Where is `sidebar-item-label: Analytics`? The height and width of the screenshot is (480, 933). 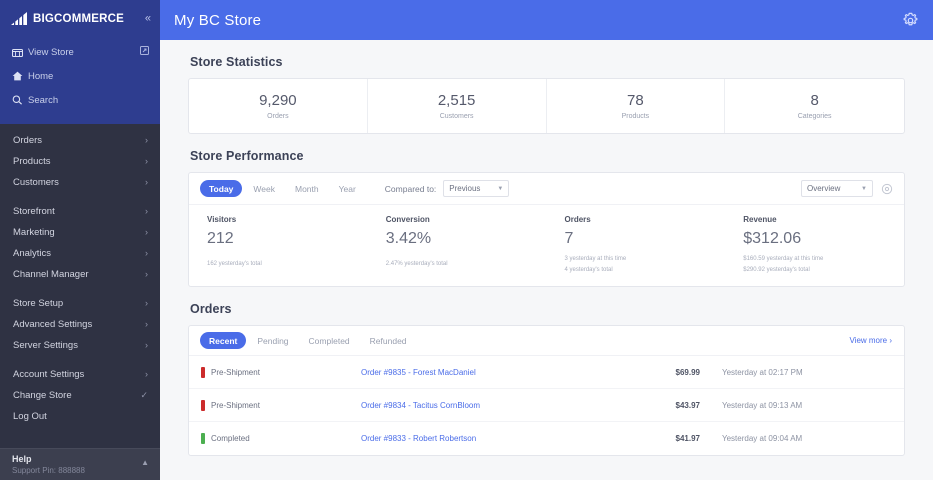
sidebar-item-label: Analytics is located at coordinates (32, 253).